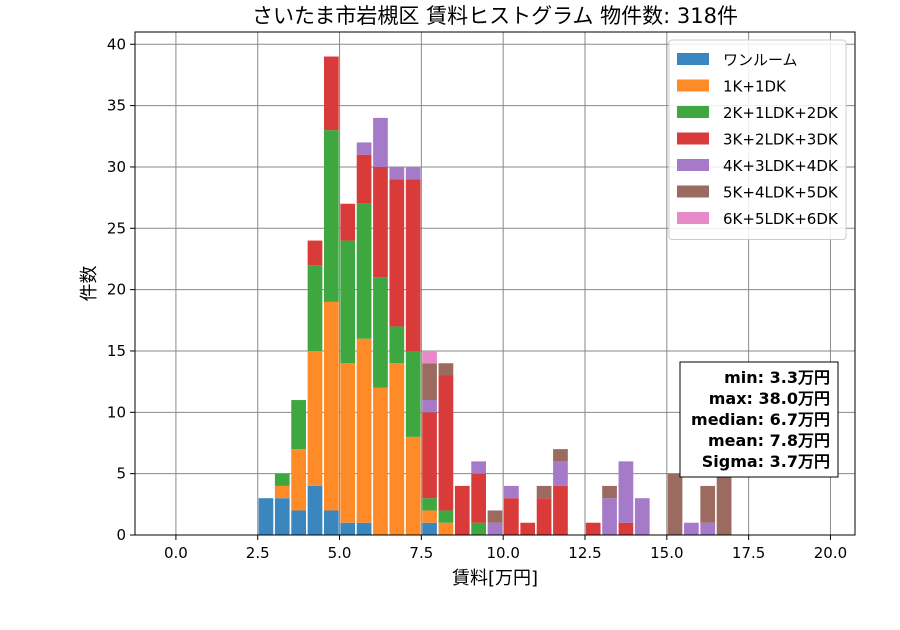 This screenshot has width=900, height=630. I want to click on legend-label: 2K+1LDK+2DK, so click(781, 113).